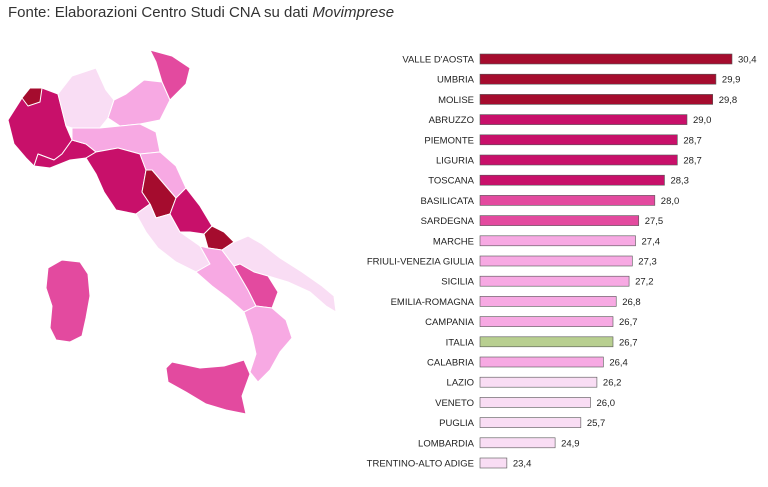 Image resolution: width=768 pixels, height=487 pixels. Describe the element at coordinates (612, 383) in the screenshot. I see `value-label: 26,2` at that location.